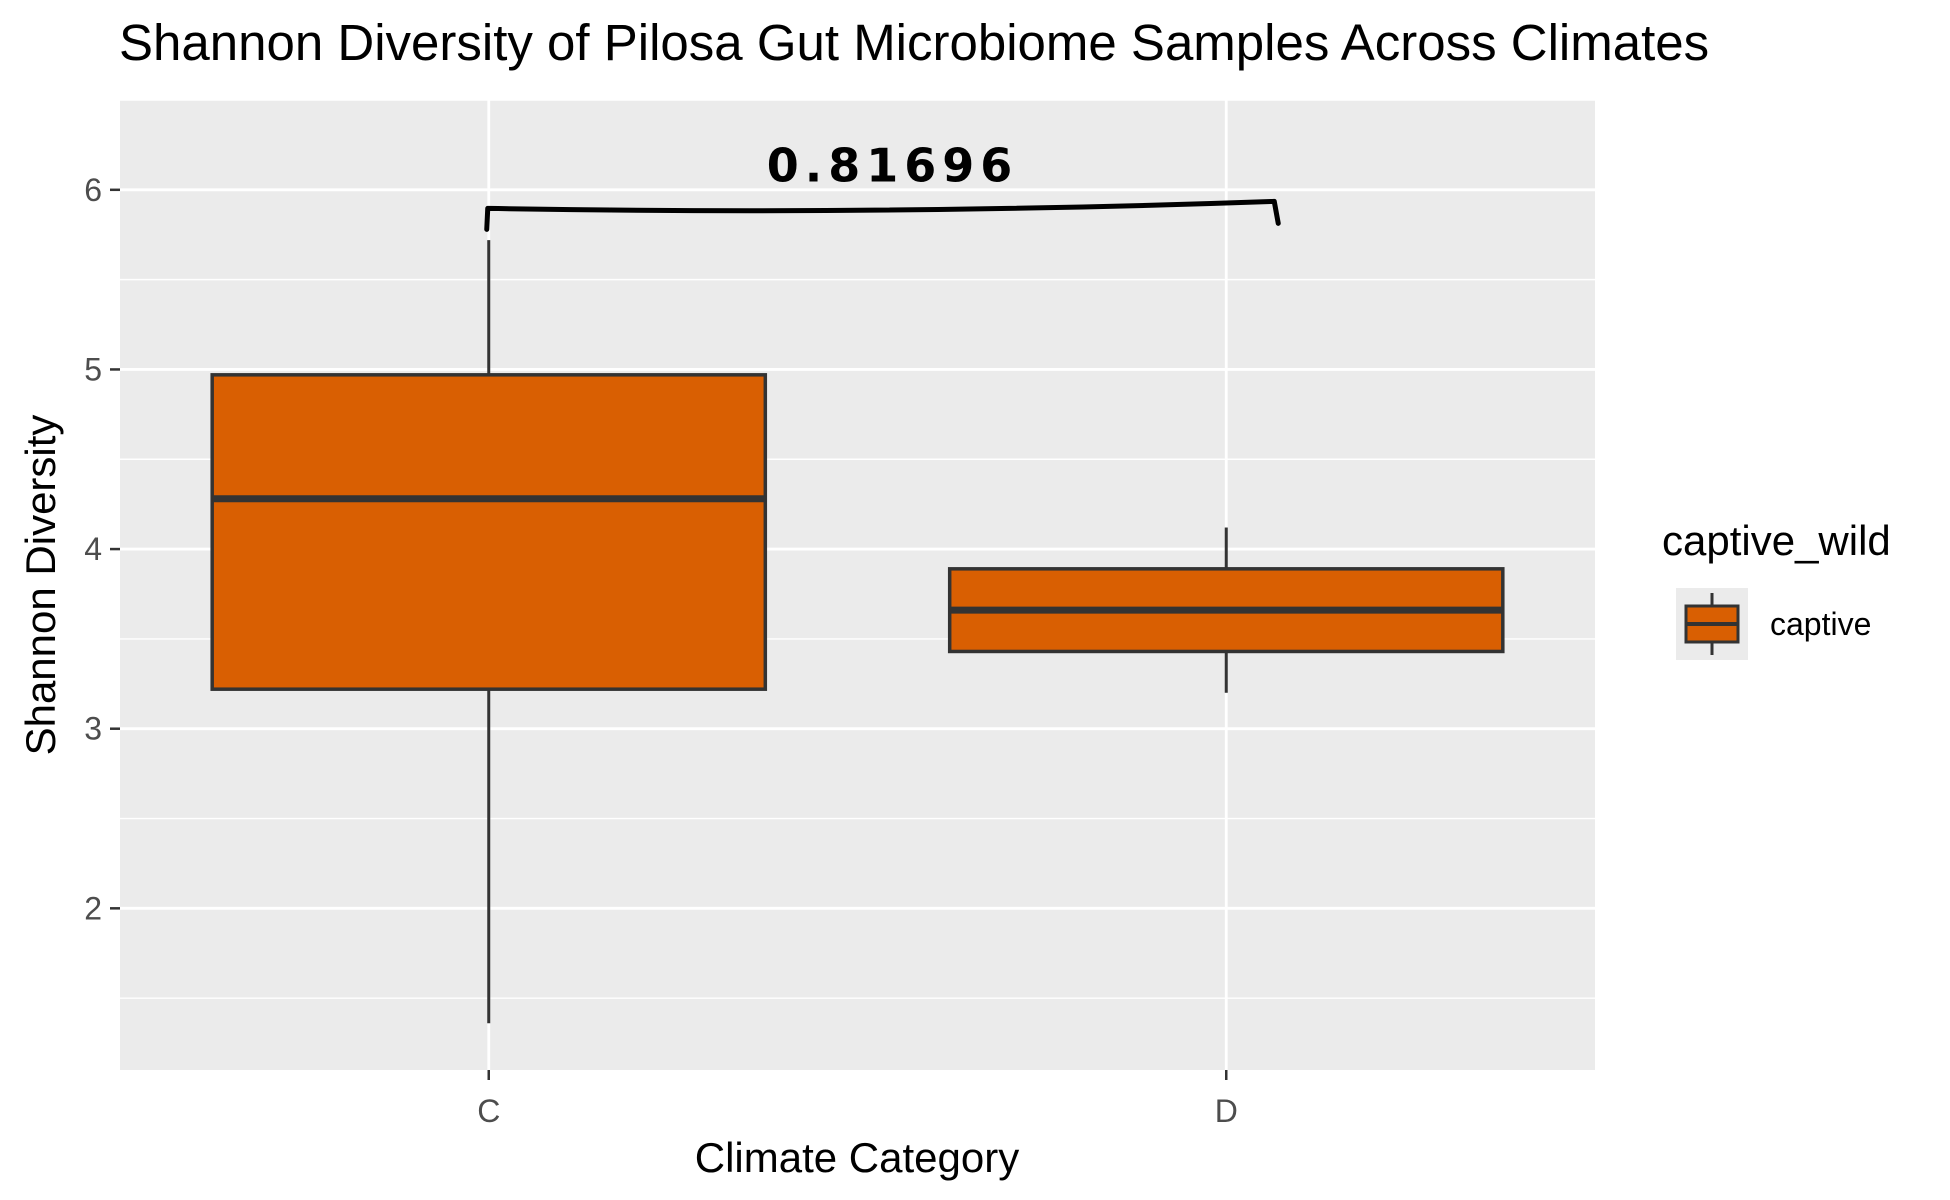 This screenshot has height=1200, width=1950. What do you see at coordinates (93, 549) in the screenshot?
I see `y-tick-label: 4` at bounding box center [93, 549].